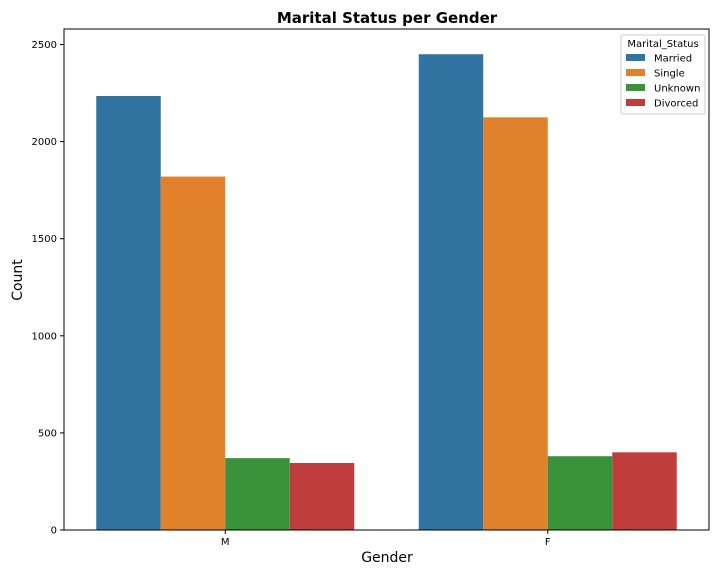  What do you see at coordinates (44, 239) in the screenshot?
I see `y-tick-label: 1500` at bounding box center [44, 239].